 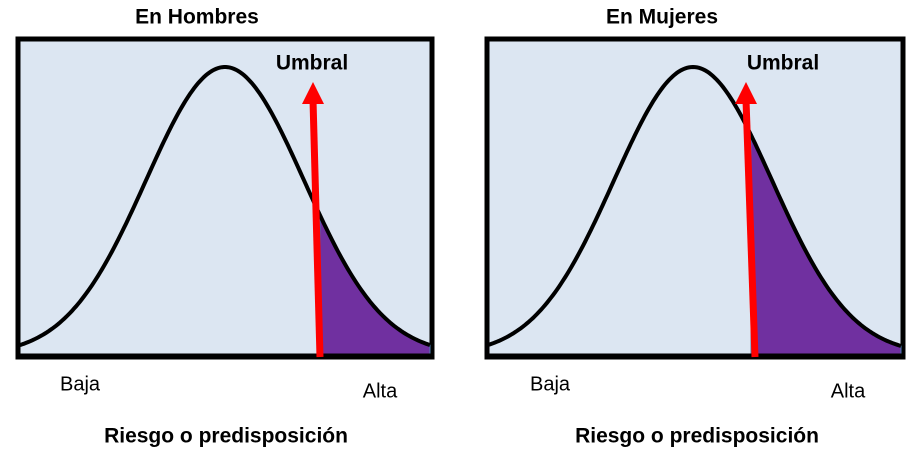 What do you see at coordinates (197, 17) in the screenshot?
I see `panel-title: En Hombres` at bounding box center [197, 17].